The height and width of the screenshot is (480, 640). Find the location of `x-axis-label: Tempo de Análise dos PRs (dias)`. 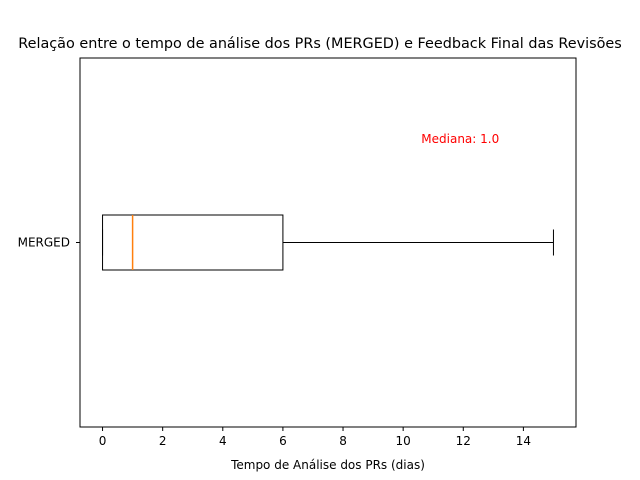

x-axis-label: Tempo de Análise dos PRs (dias) is located at coordinates (327, 465).